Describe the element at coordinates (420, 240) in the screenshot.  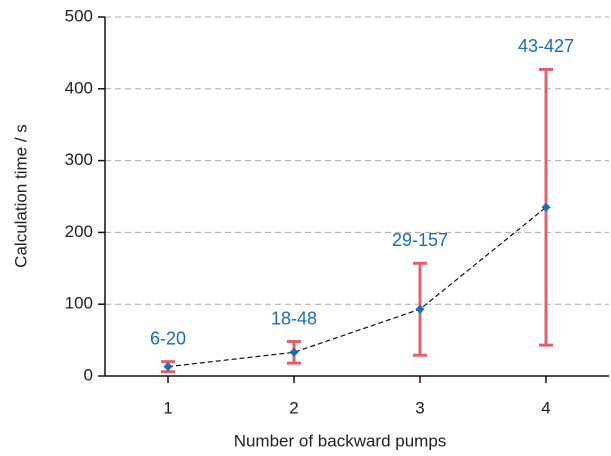
I see `range-label: 29-157` at that location.